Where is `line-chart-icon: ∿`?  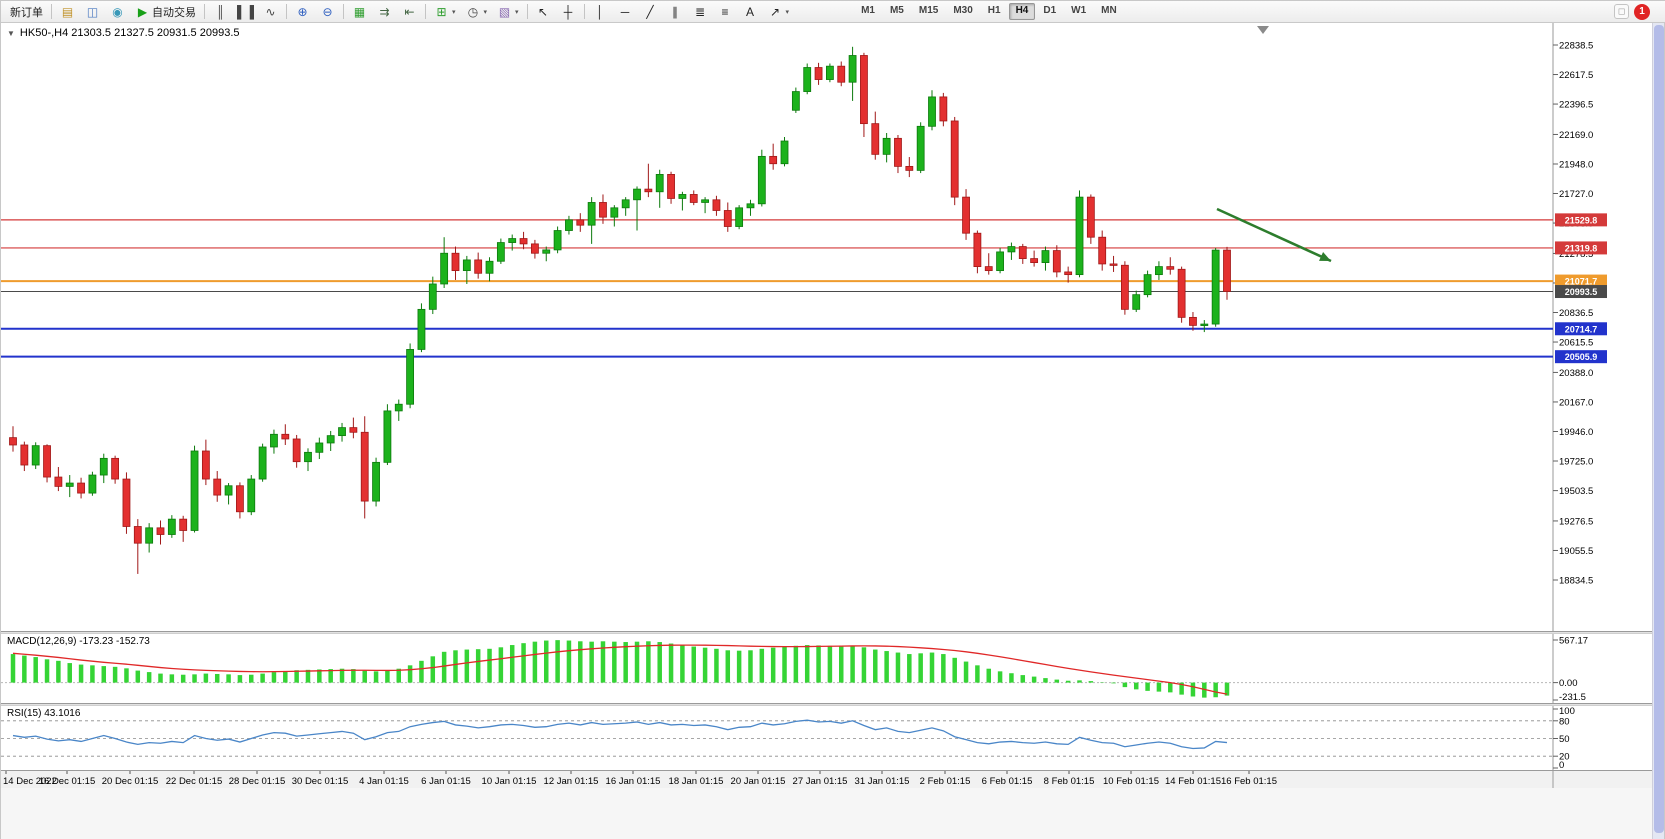 line-chart-icon: ∿ is located at coordinates (270, 12).